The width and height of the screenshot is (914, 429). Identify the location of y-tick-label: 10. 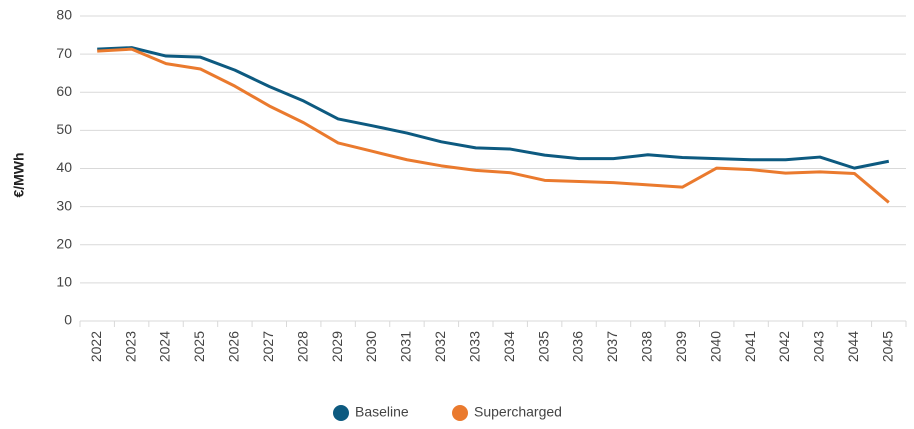
(64, 282).